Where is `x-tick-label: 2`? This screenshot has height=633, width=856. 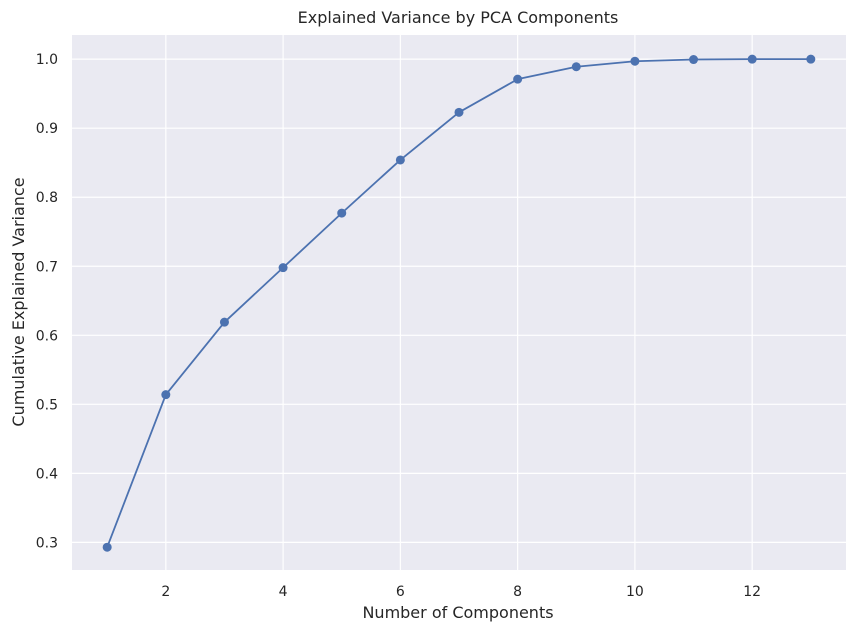
x-tick-label: 2 is located at coordinates (165, 592).